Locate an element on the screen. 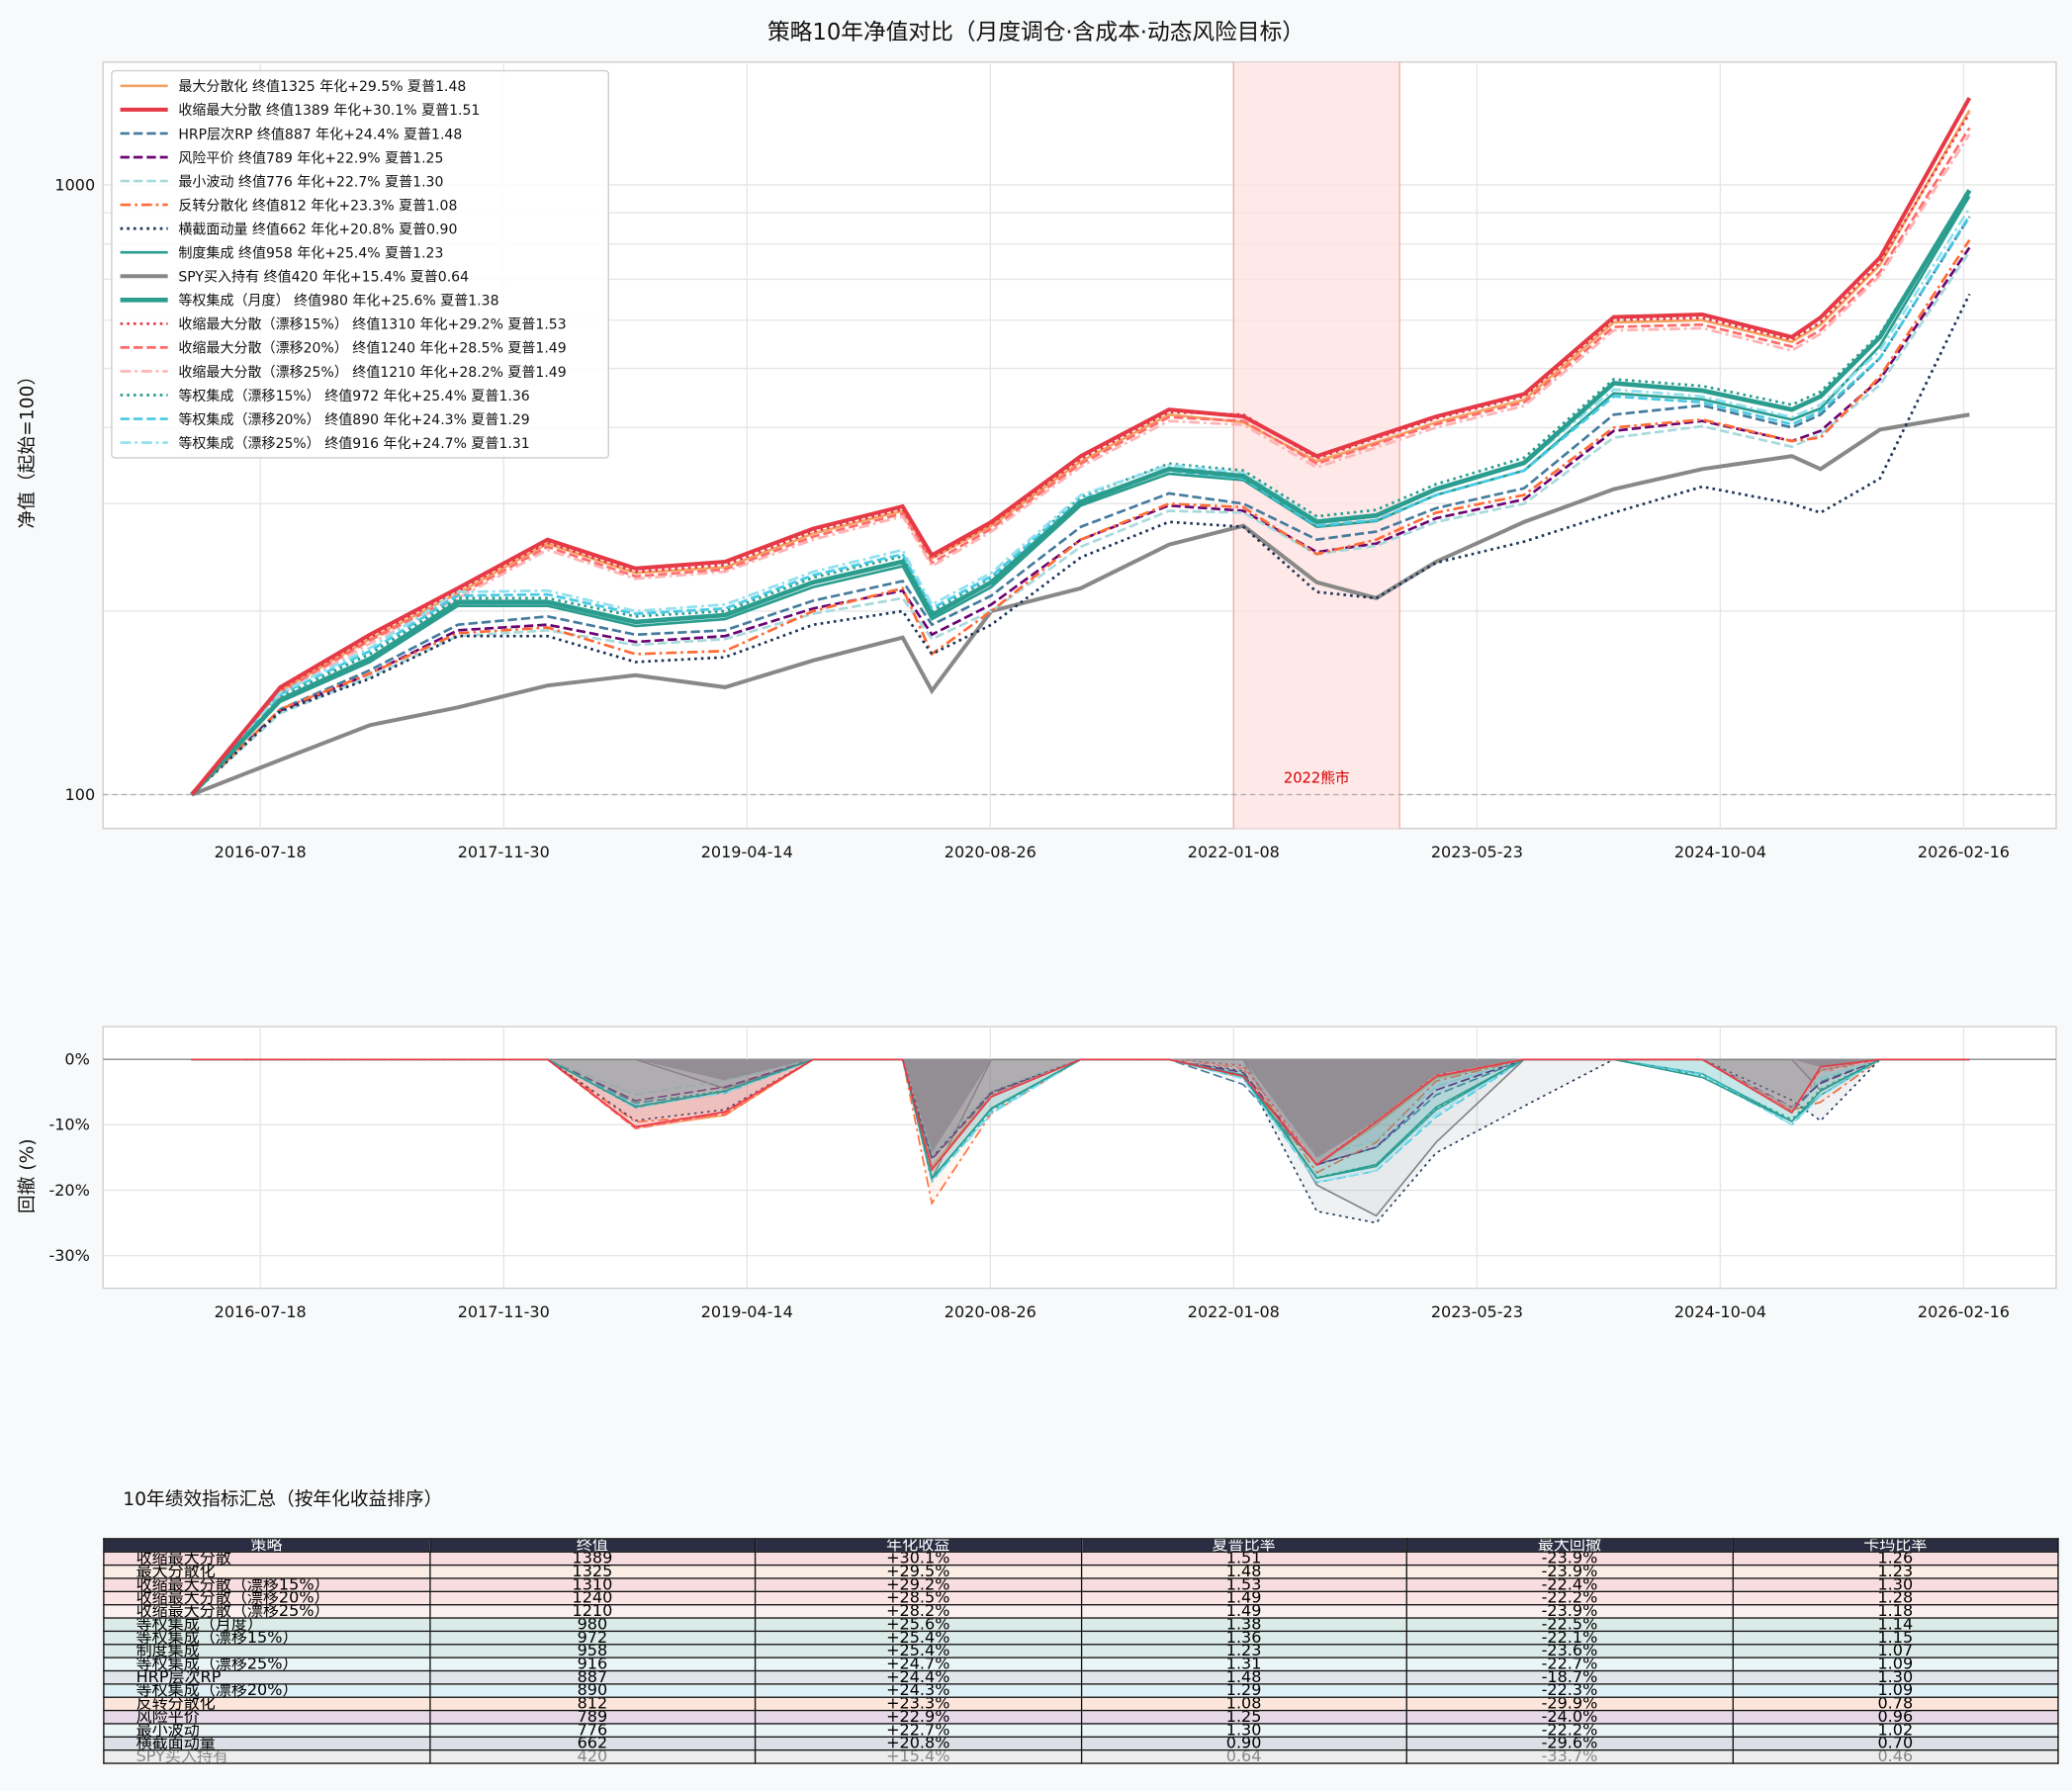 The width and height of the screenshot is (2072, 1791). table-cell: +20.8% is located at coordinates (918, 1744).